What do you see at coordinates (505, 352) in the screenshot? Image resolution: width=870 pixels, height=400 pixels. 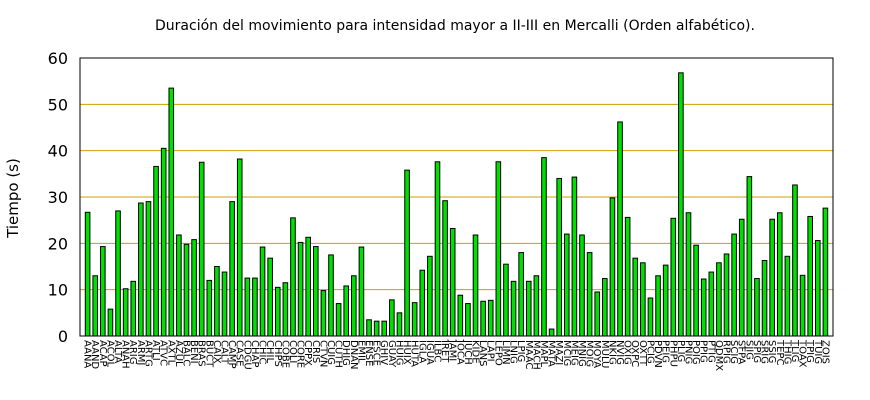 I see `x-tick-label: LIMN` at bounding box center [505, 352].